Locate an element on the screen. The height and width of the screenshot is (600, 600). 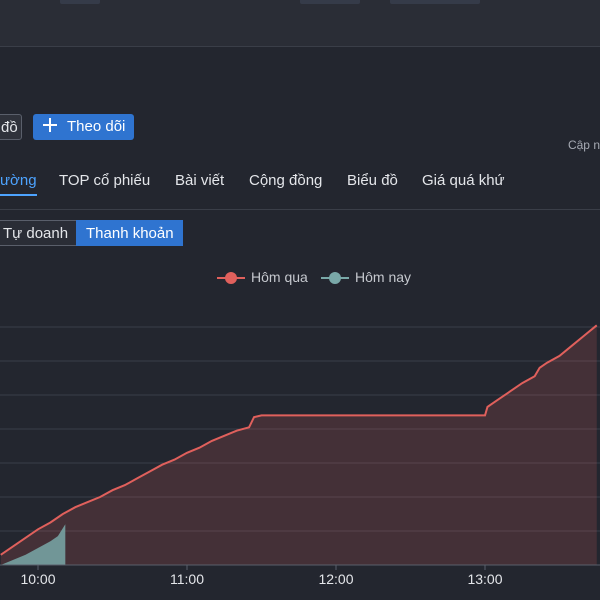
chart-button-label: đồ is located at coordinates (9, 127).